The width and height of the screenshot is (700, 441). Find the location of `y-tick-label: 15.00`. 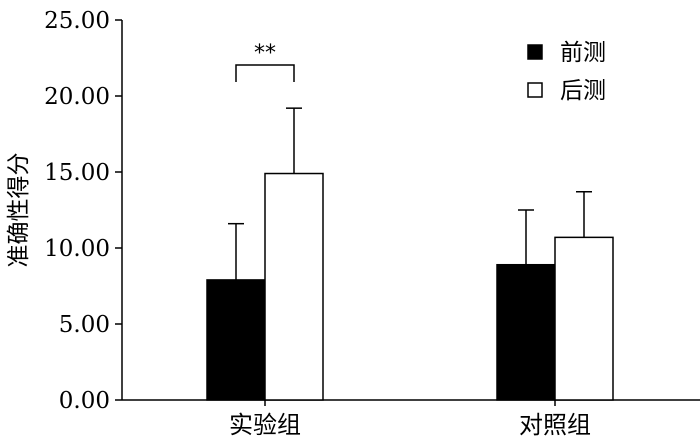

y-tick-label: 15.00 is located at coordinates (77, 173).